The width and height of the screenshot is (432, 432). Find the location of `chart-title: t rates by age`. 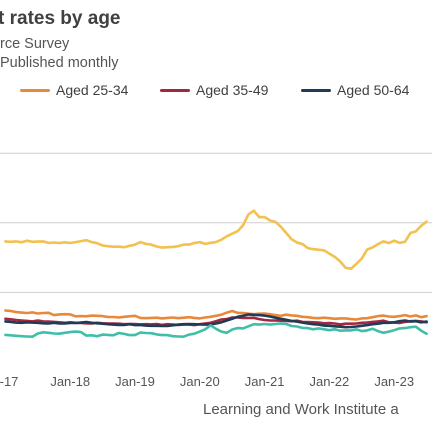

chart-title: t rates by age is located at coordinates (60, 18).